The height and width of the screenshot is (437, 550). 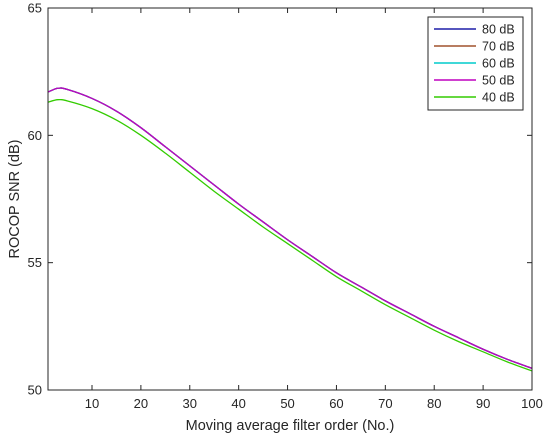 I want to click on y-tick-label-0: 50, so click(x=35, y=390).